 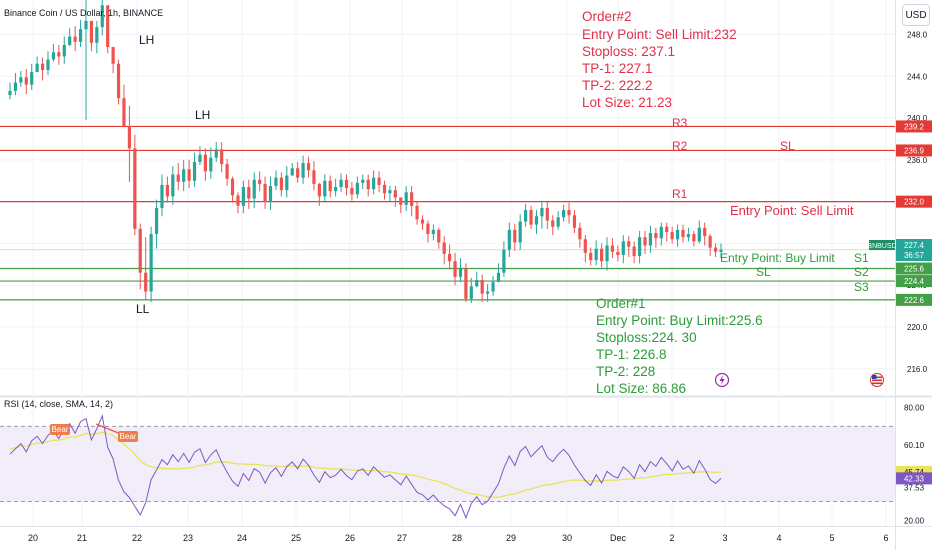 I want to click on line-label-s3: S3, so click(x=861, y=287).